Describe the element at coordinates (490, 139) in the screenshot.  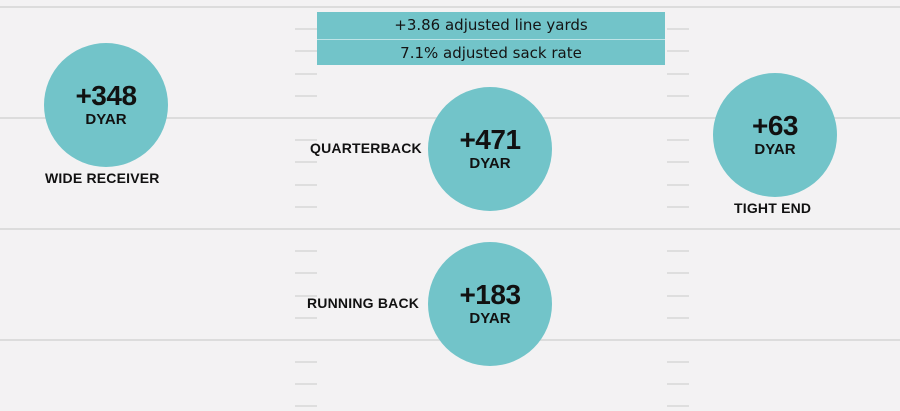
I see `quarterback-dyar-value: +471` at that location.